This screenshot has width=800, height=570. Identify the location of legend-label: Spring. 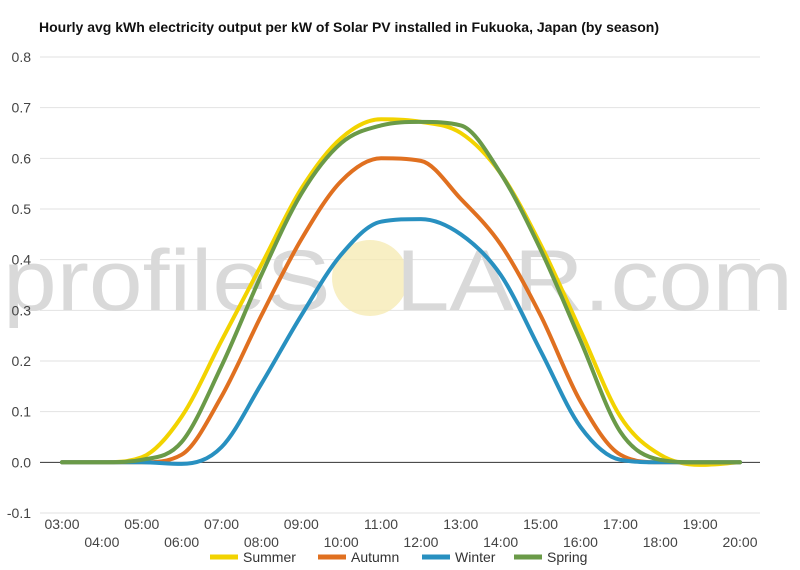
(567, 557).